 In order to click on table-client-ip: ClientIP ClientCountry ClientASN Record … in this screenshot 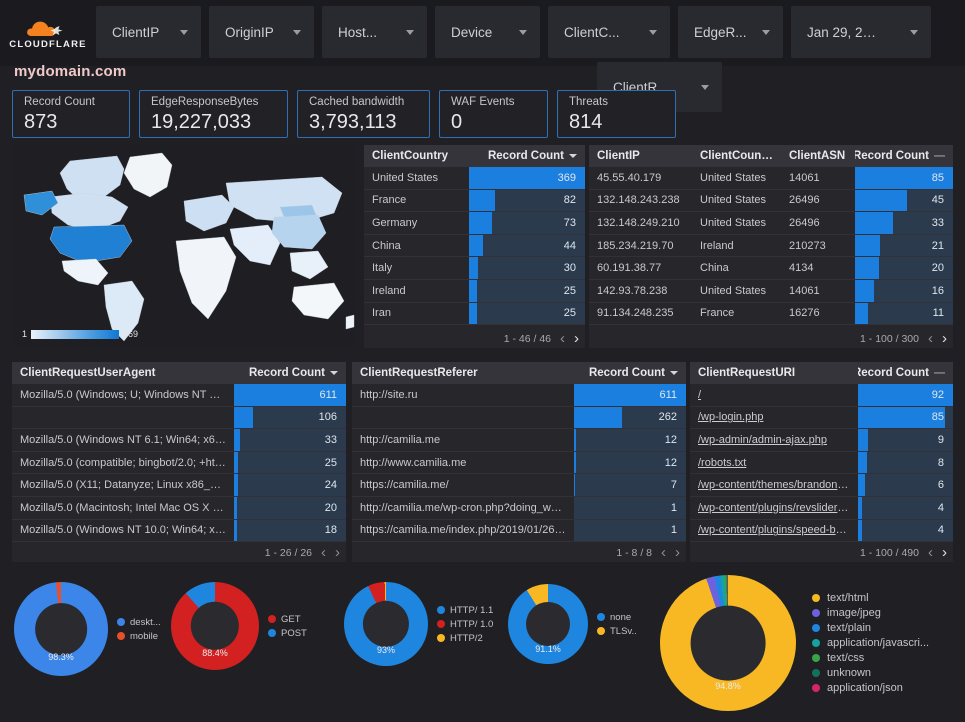, I will do `click(771, 246)`.